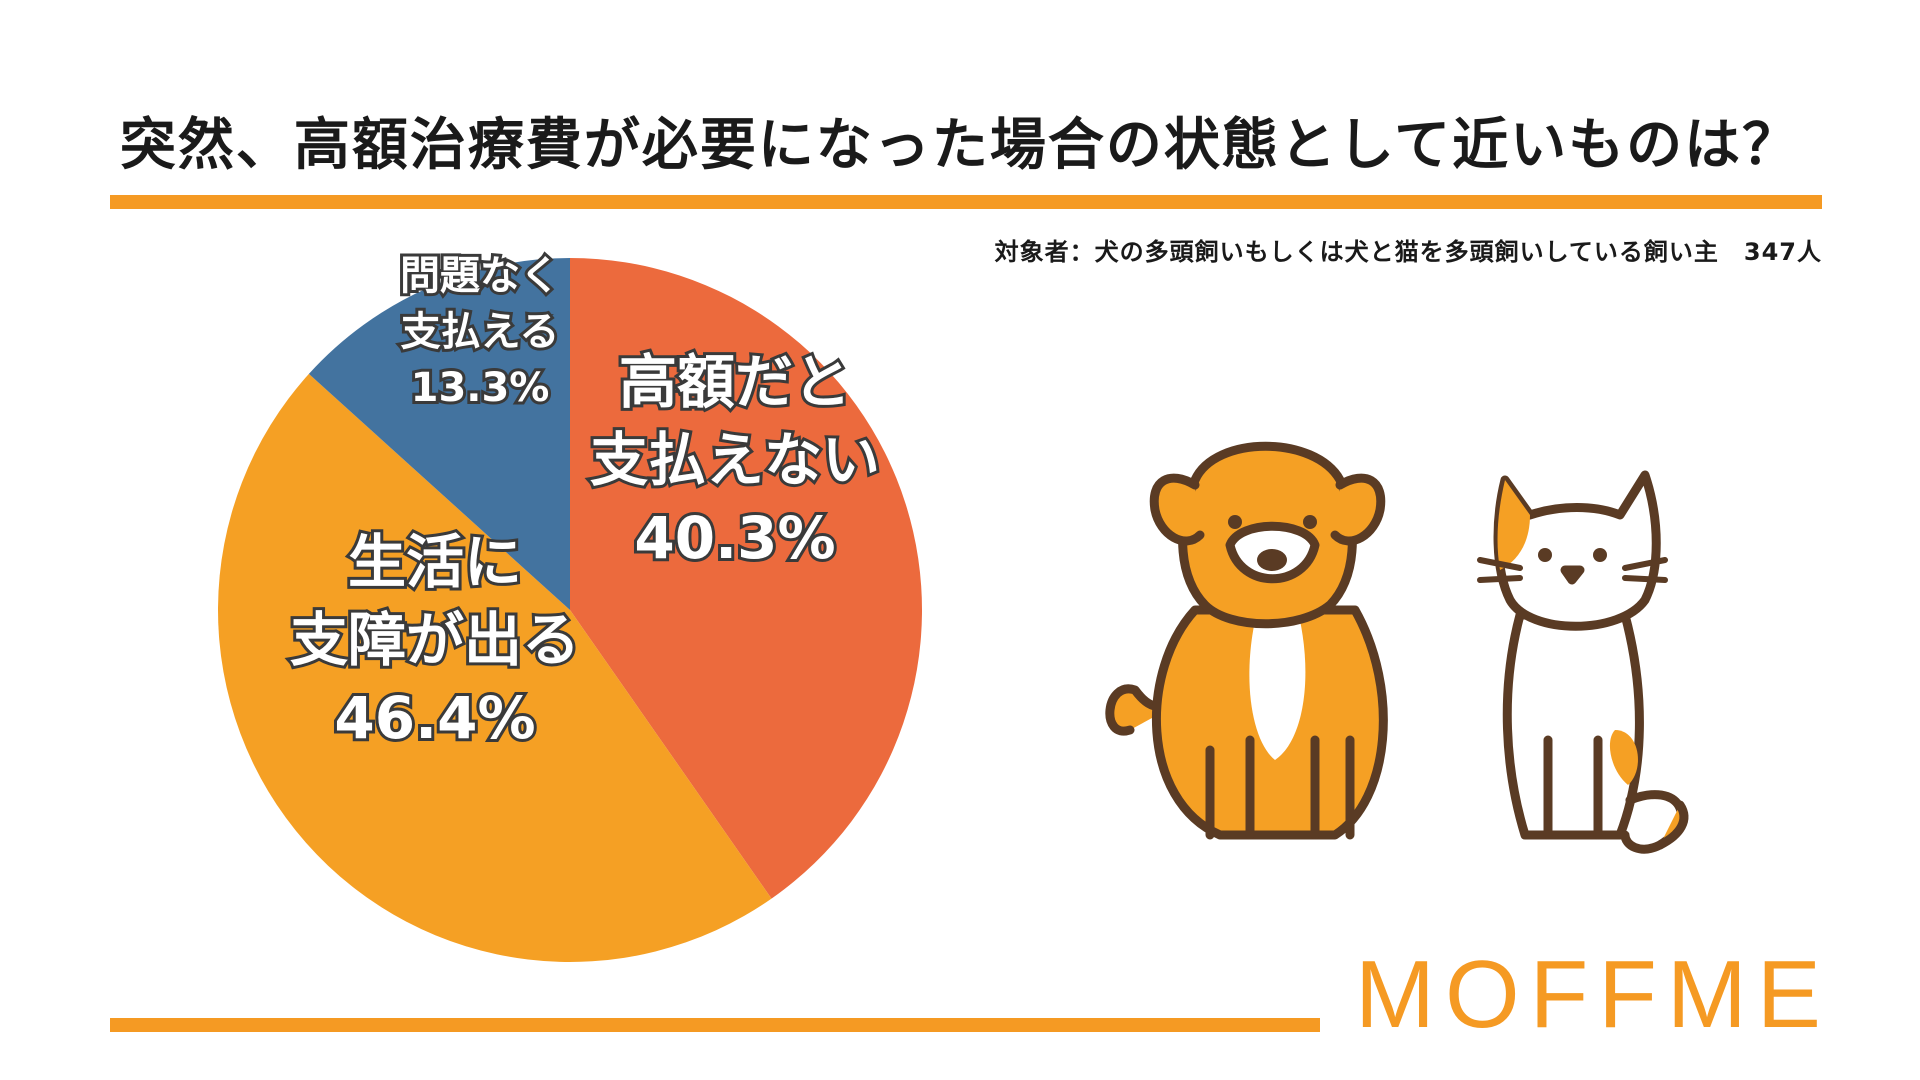 The image size is (1920, 1080). Describe the element at coordinates (715, 1025) in the screenshot. I see `bottom-divider` at that location.